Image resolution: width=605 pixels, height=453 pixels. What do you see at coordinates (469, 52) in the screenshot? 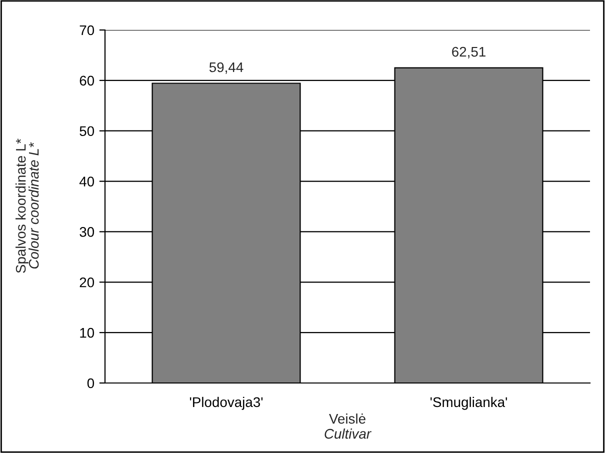
I see `data-label: 62,51` at bounding box center [469, 52].